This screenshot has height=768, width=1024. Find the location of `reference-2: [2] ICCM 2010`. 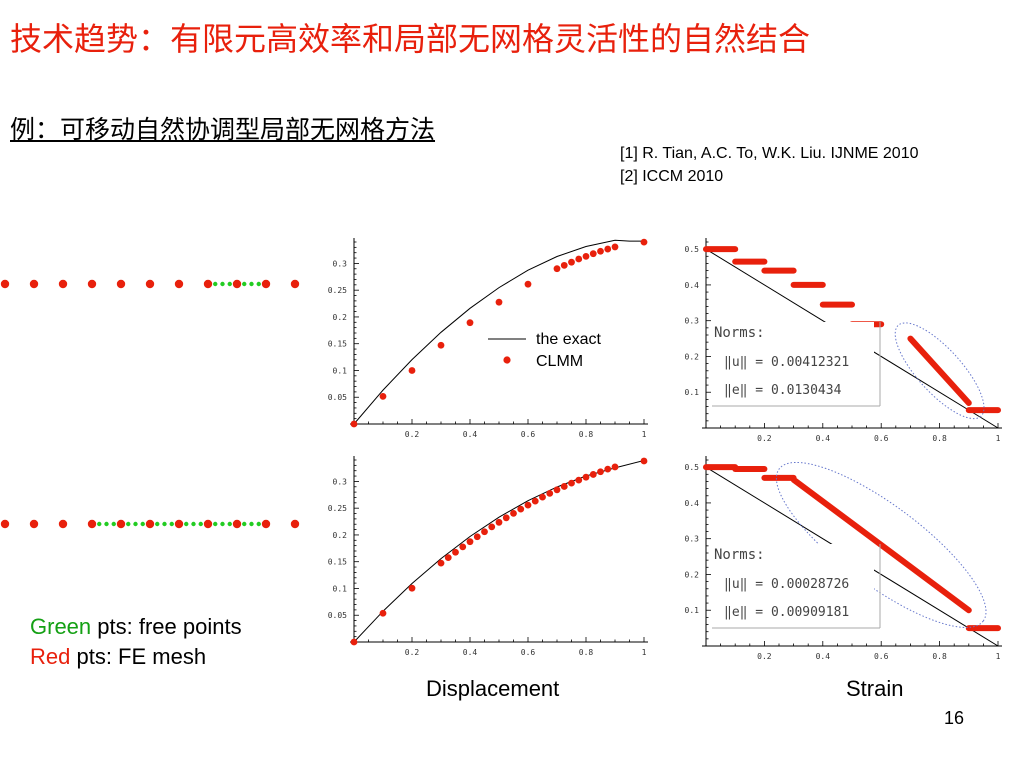

reference-2: [2] ICCM 2010 is located at coordinates (672, 176).